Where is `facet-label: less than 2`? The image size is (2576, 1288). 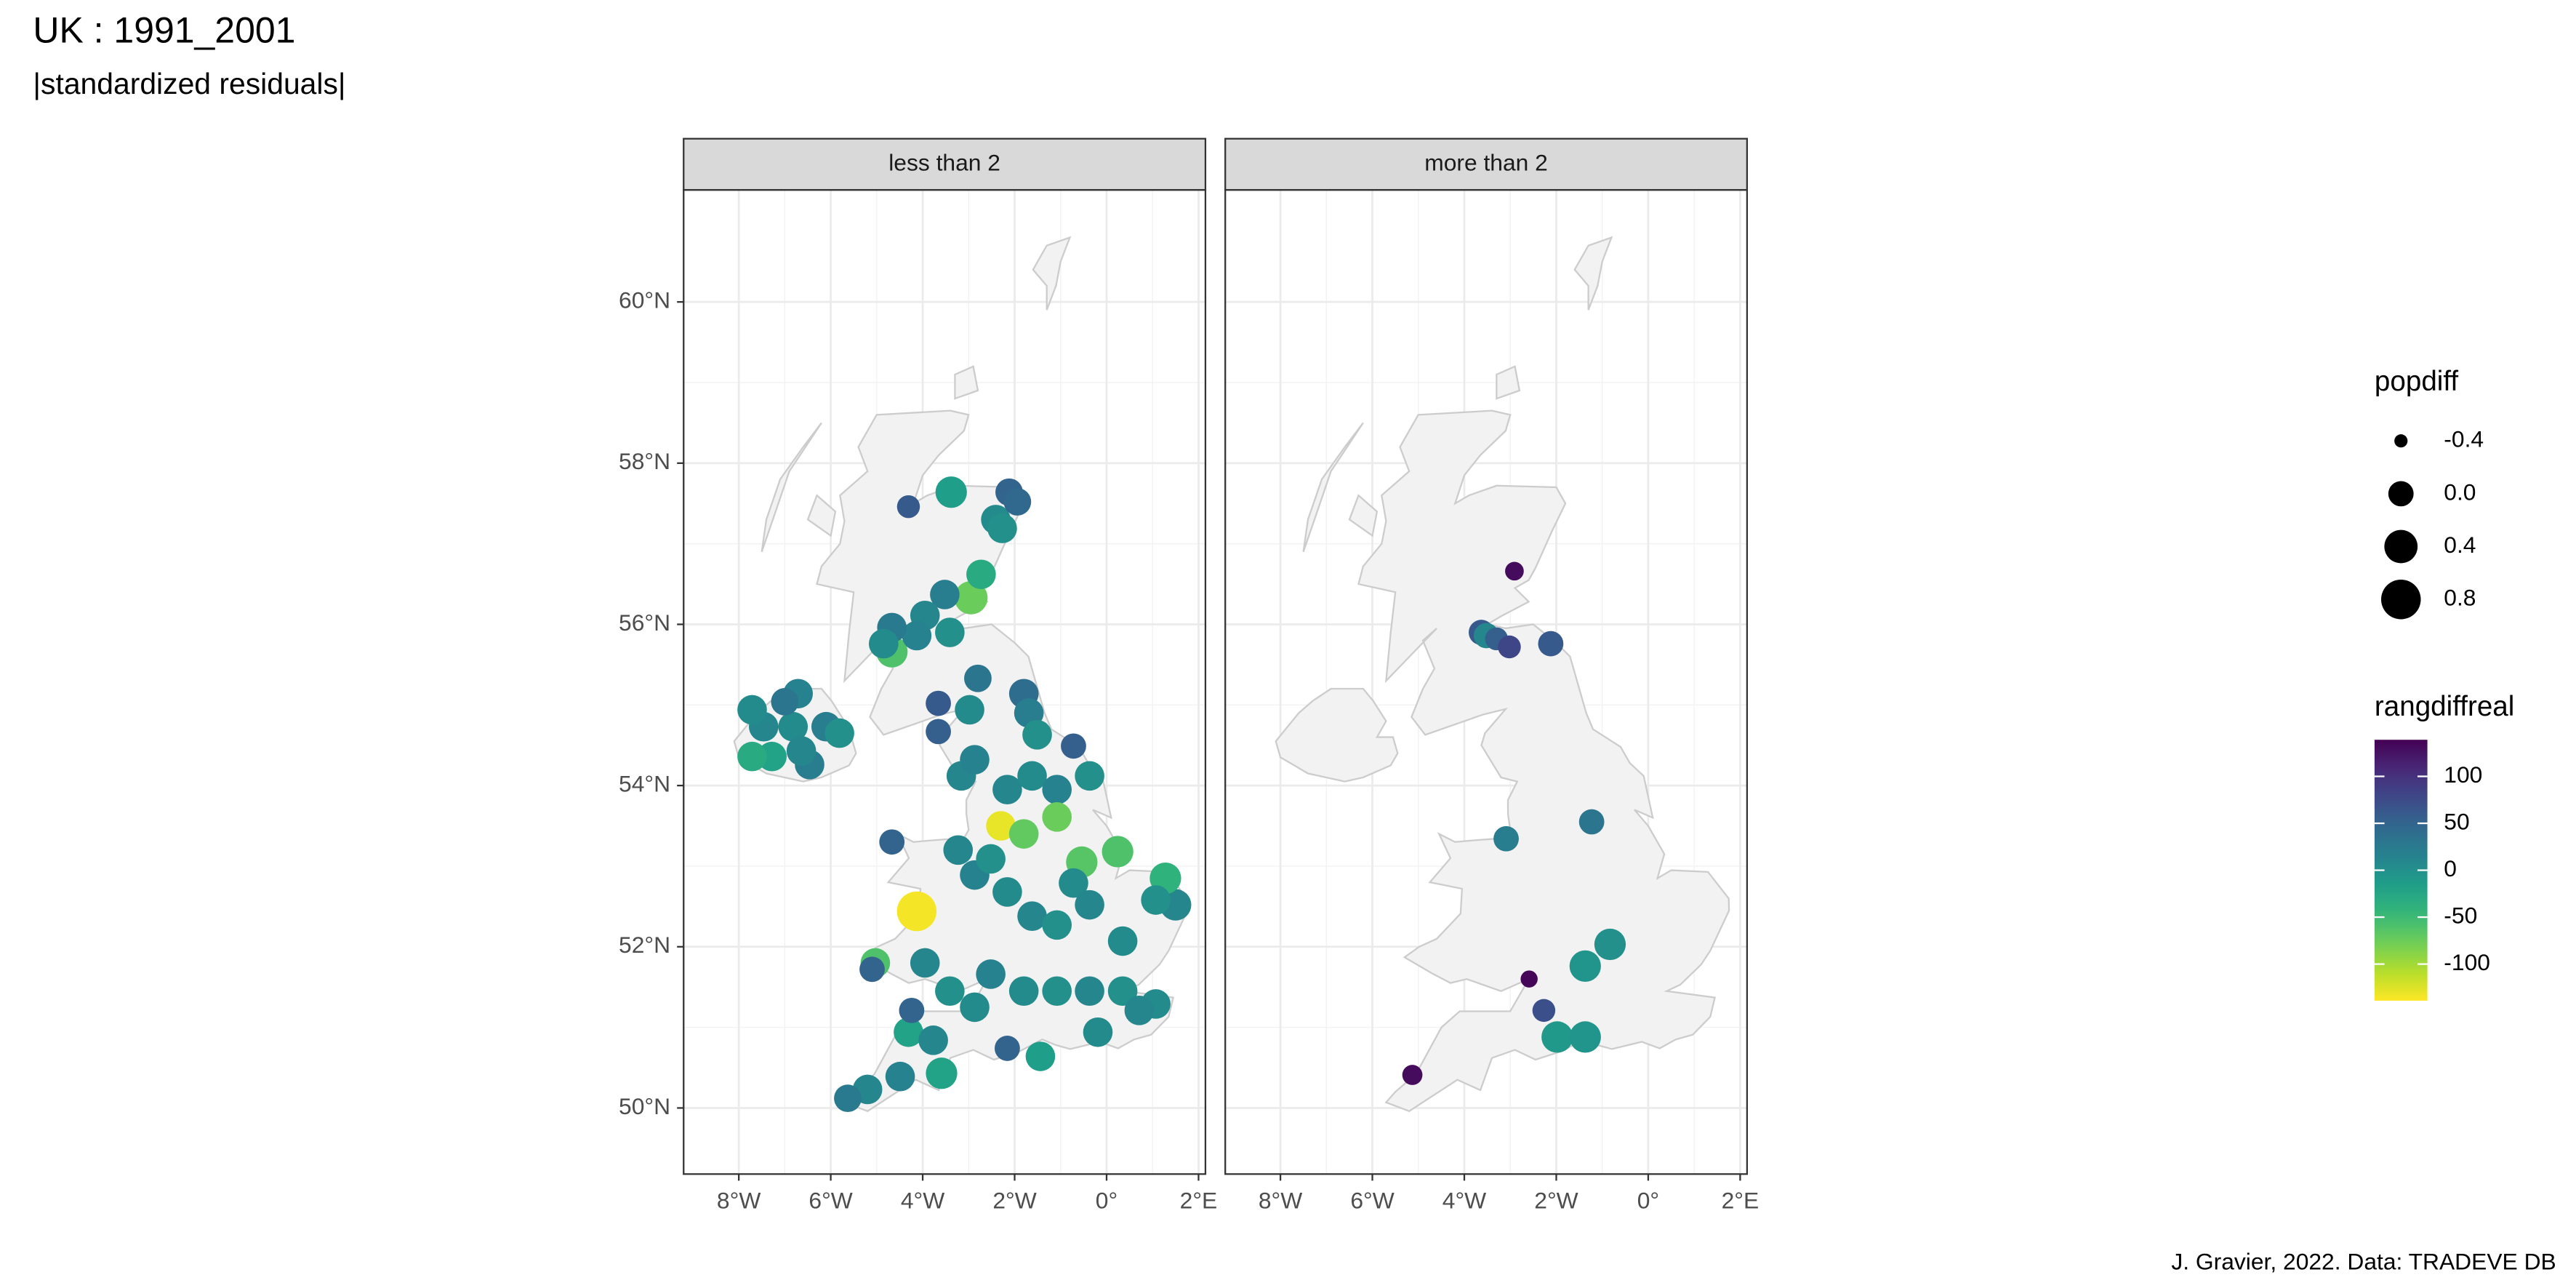 facet-label: less than 2 is located at coordinates (944, 162).